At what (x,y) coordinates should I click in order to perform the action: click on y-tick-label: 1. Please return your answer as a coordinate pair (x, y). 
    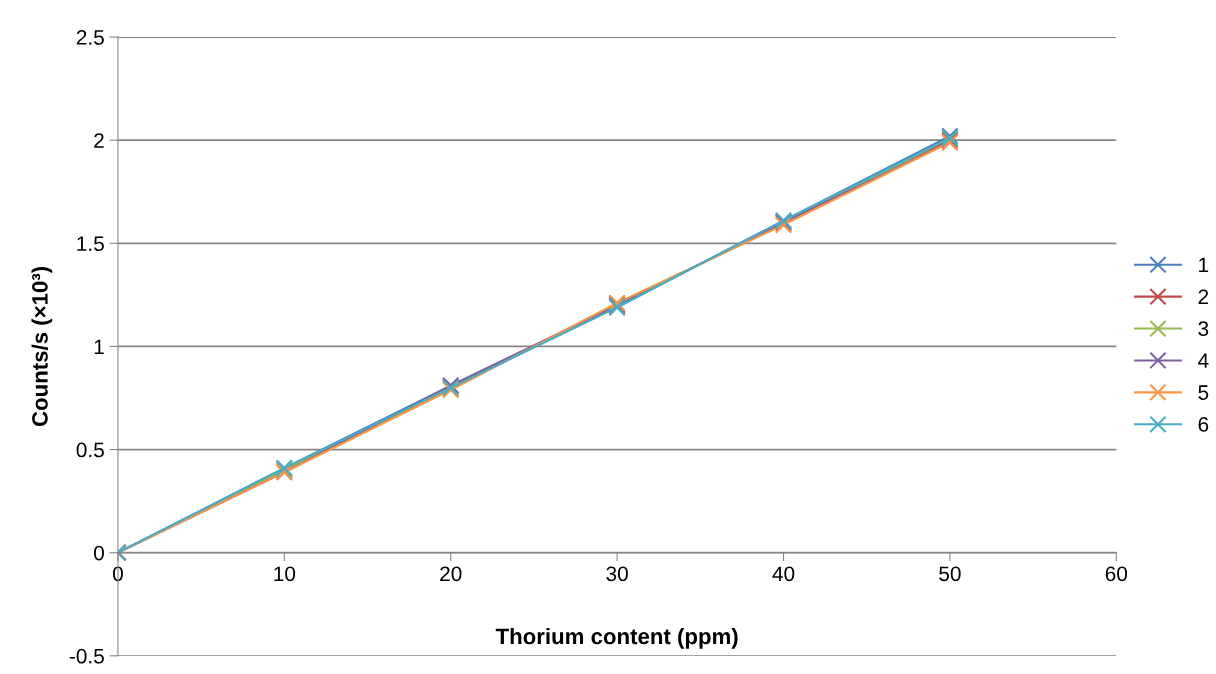
    Looking at the image, I should click on (99, 346).